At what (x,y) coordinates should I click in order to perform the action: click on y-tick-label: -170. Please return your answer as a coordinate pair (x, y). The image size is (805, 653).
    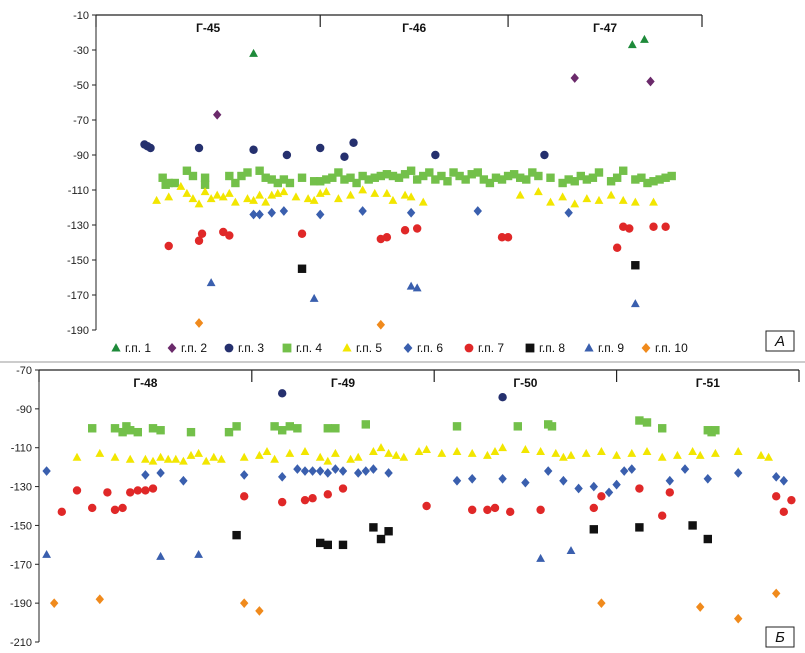
    Looking at the image, I should click on (21, 565).